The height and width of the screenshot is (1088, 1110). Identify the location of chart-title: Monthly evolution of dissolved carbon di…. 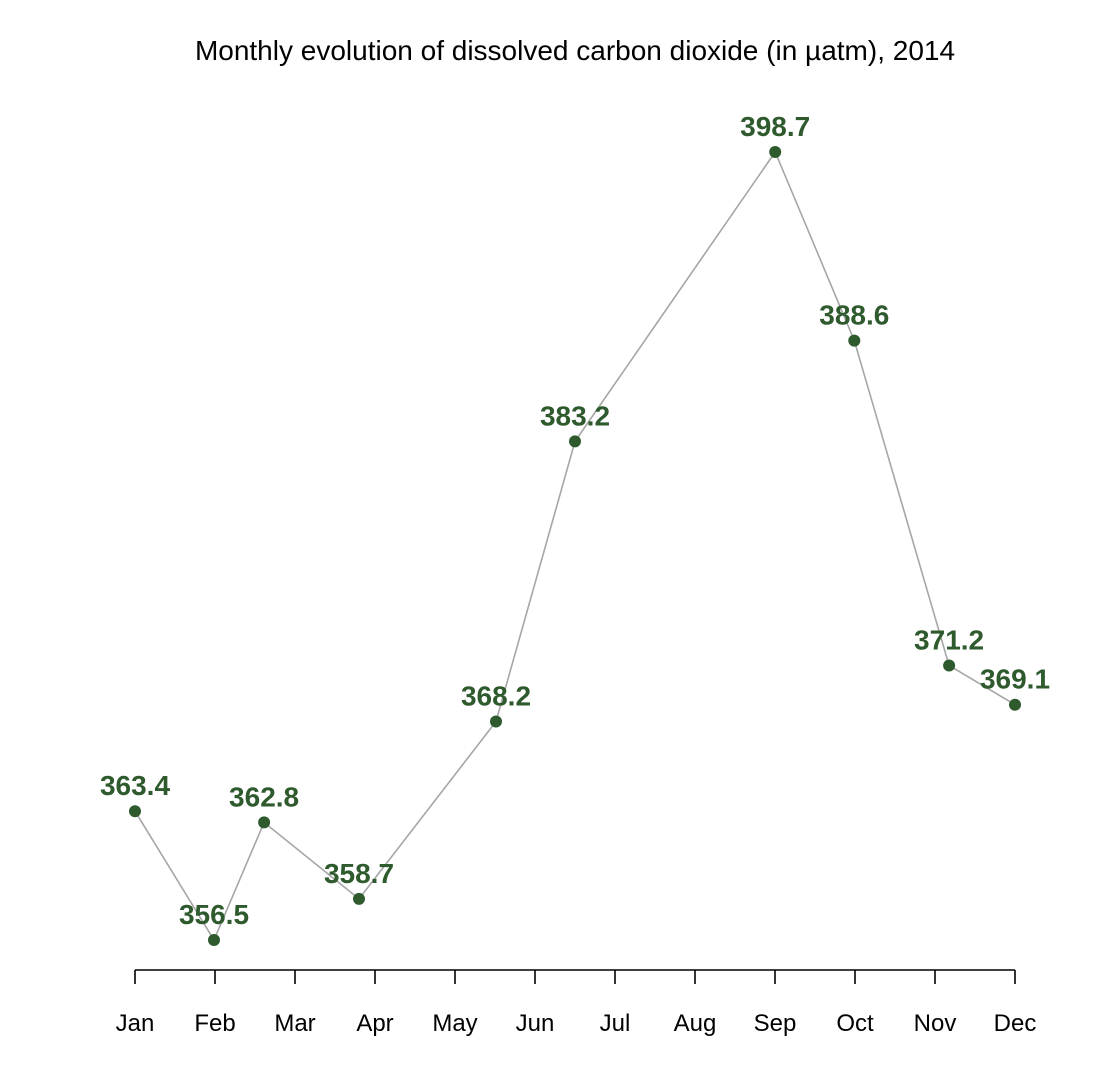
(575, 50).